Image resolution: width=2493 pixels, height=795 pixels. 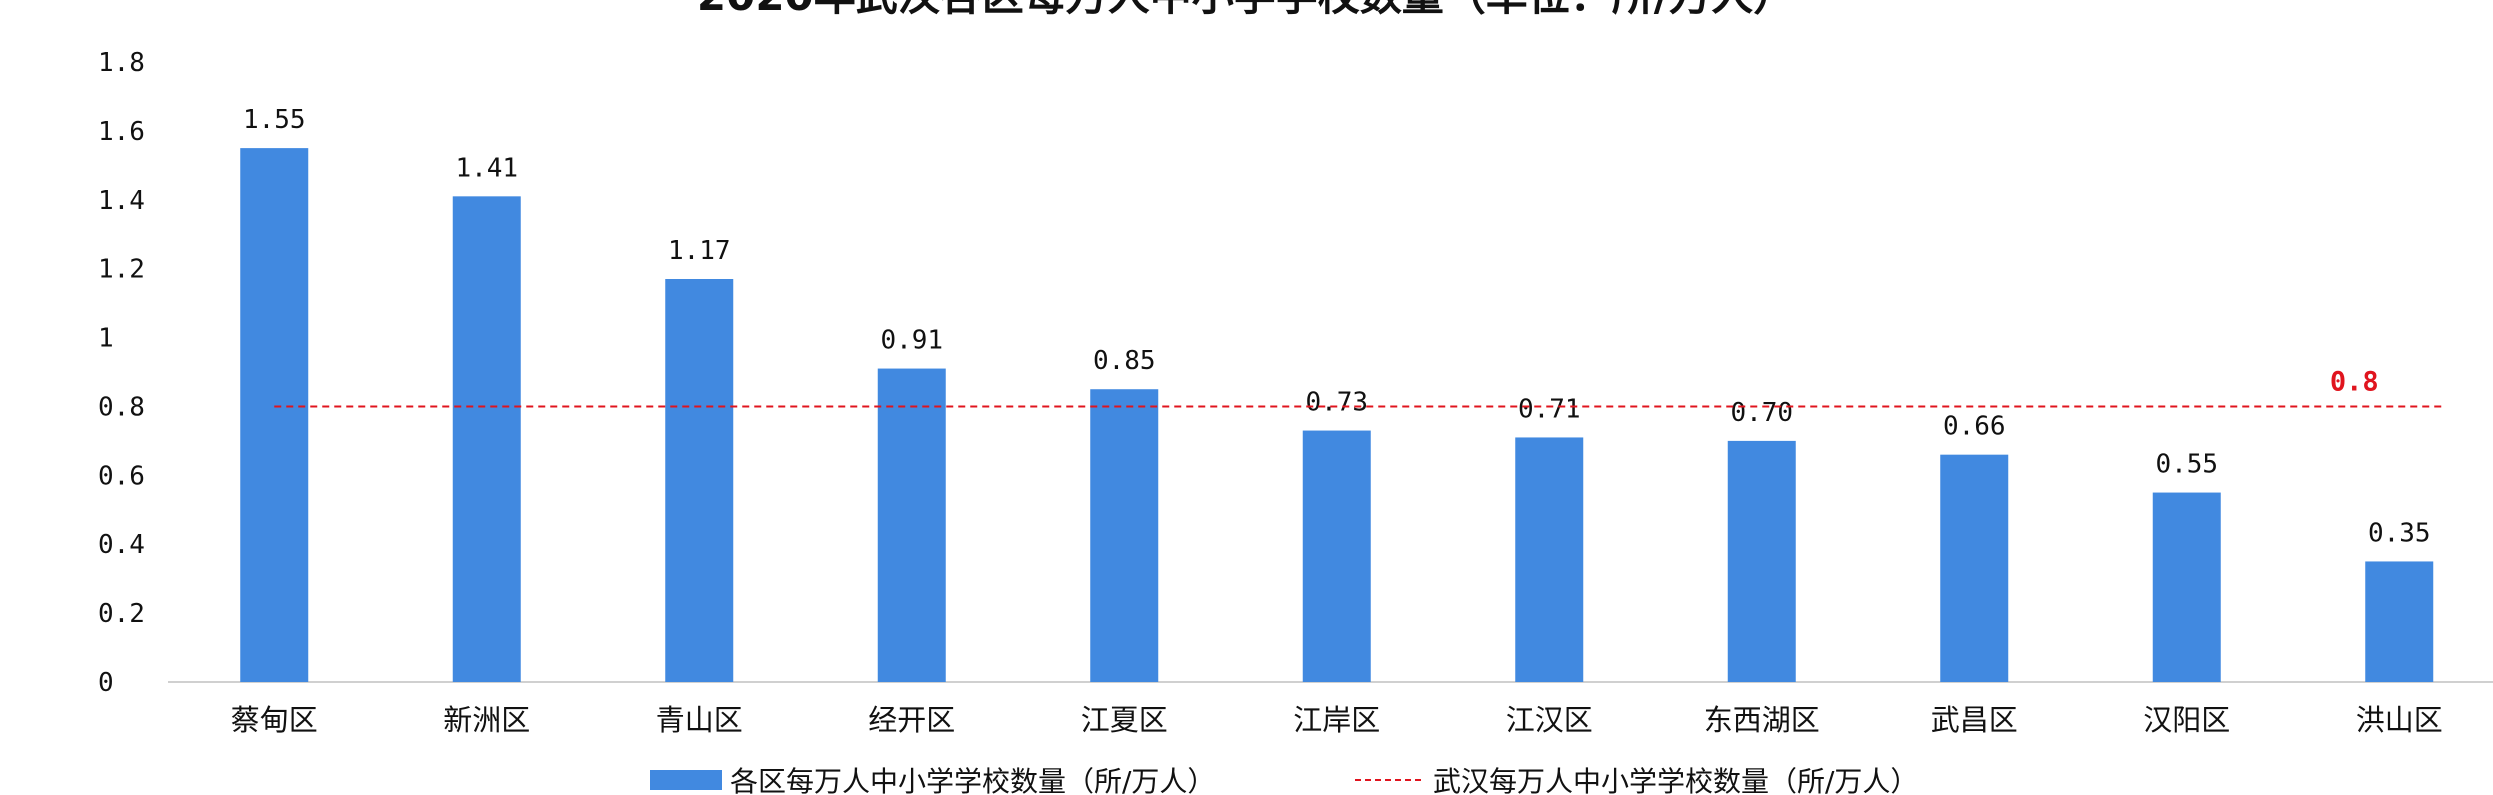 I want to click on bar-value-label: 0.73, so click(x=1336, y=403).